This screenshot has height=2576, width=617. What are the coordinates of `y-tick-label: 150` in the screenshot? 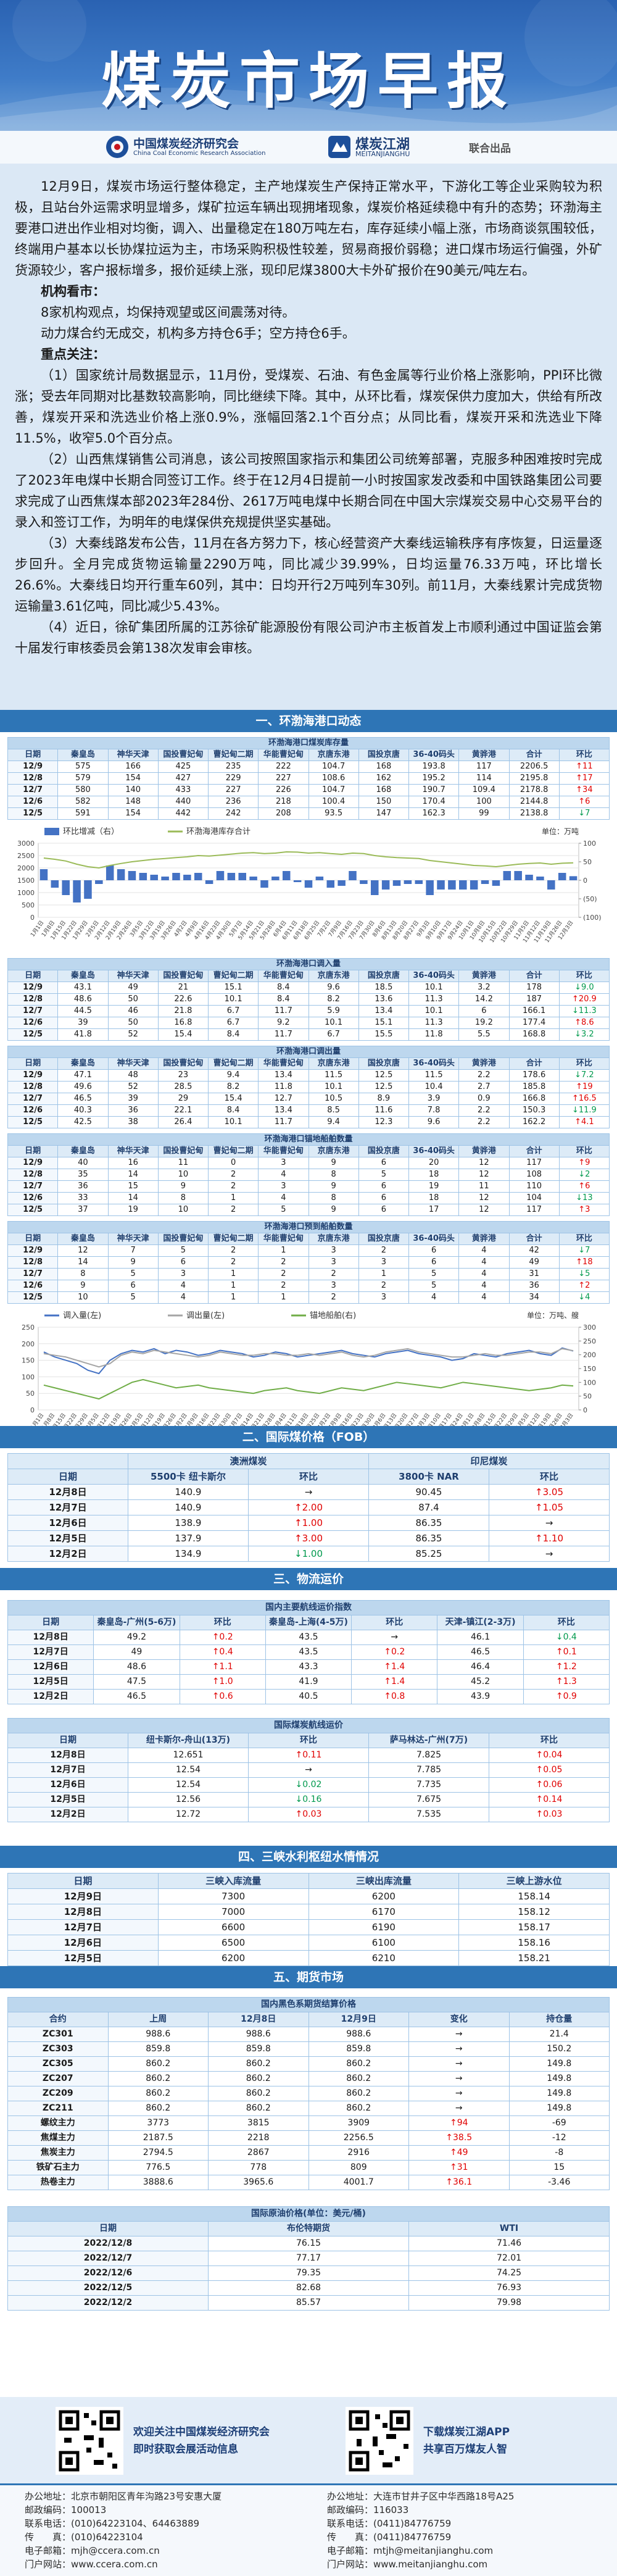 It's located at (28, 1361).